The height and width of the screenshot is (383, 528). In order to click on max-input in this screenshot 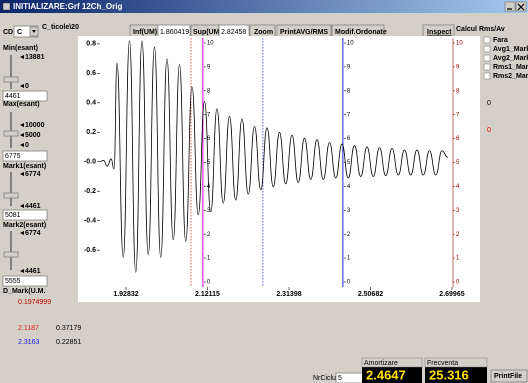, I will do `click(25, 156)`.